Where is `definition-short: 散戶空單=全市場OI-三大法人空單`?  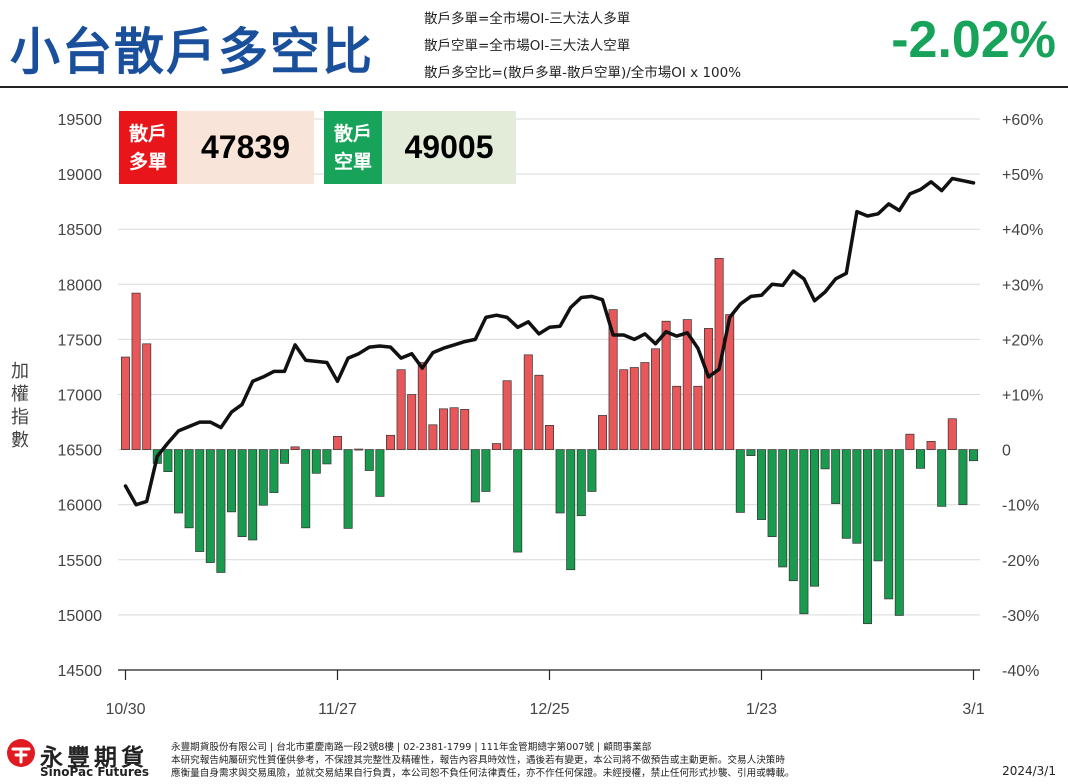
definition-short: 散戶空單=全市場OI-三大法人空單 is located at coordinates (527, 46).